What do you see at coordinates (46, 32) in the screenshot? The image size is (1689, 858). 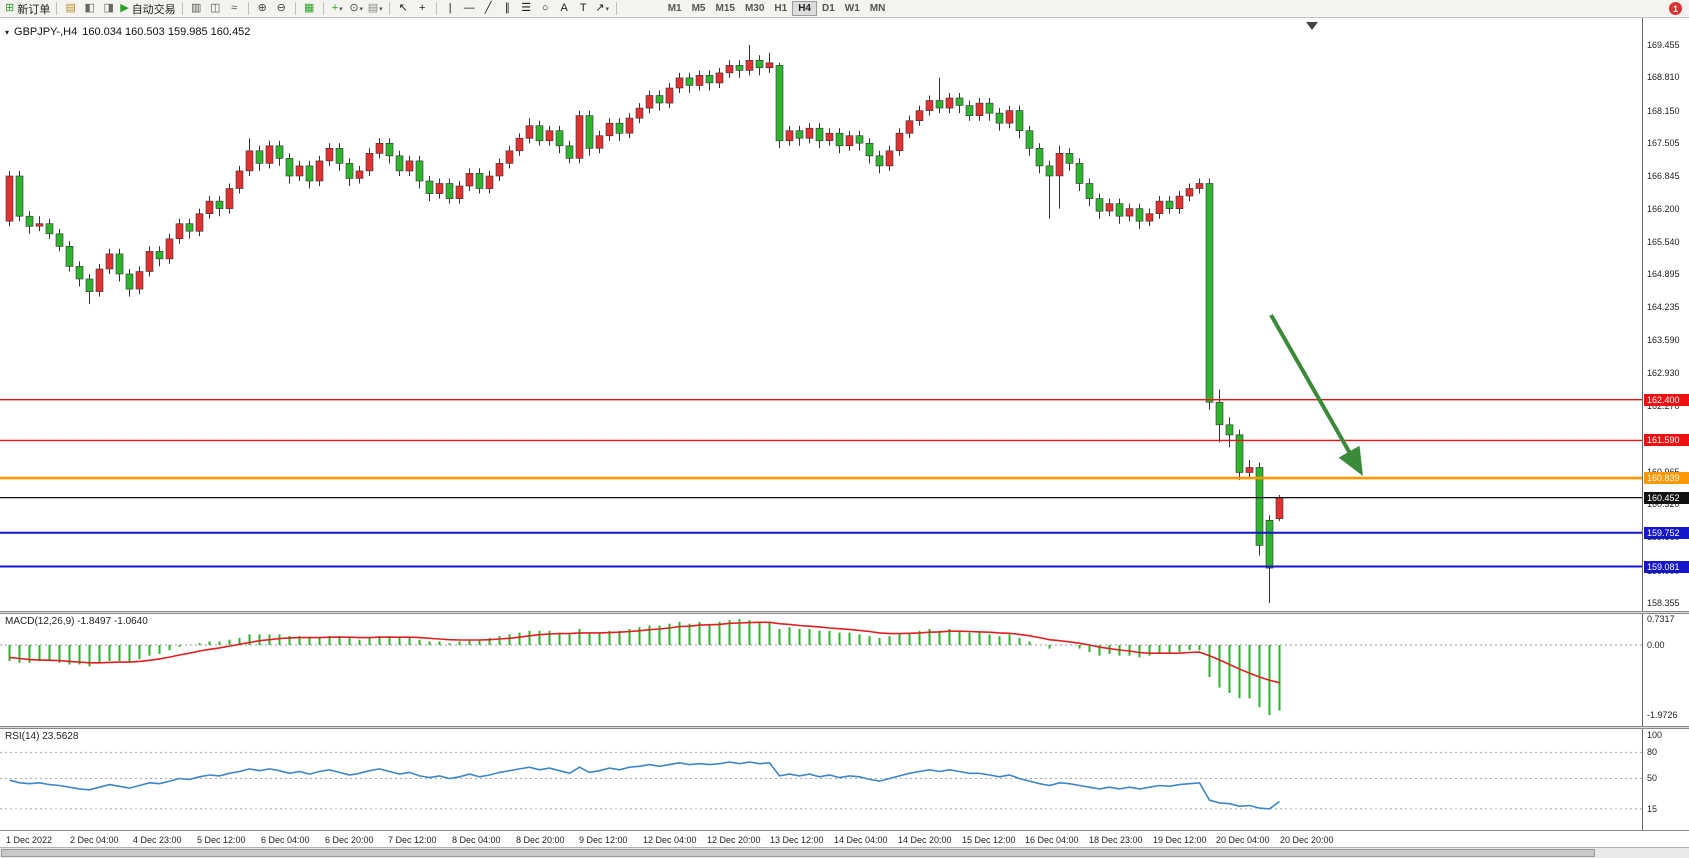 I see `symbol-label: GBPJPY-,H4` at bounding box center [46, 32].